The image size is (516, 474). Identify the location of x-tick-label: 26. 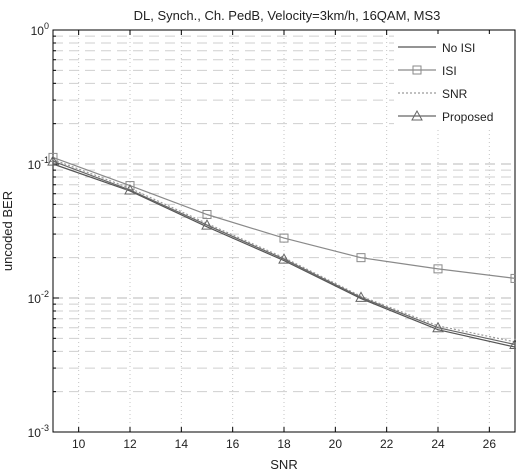
(490, 444).